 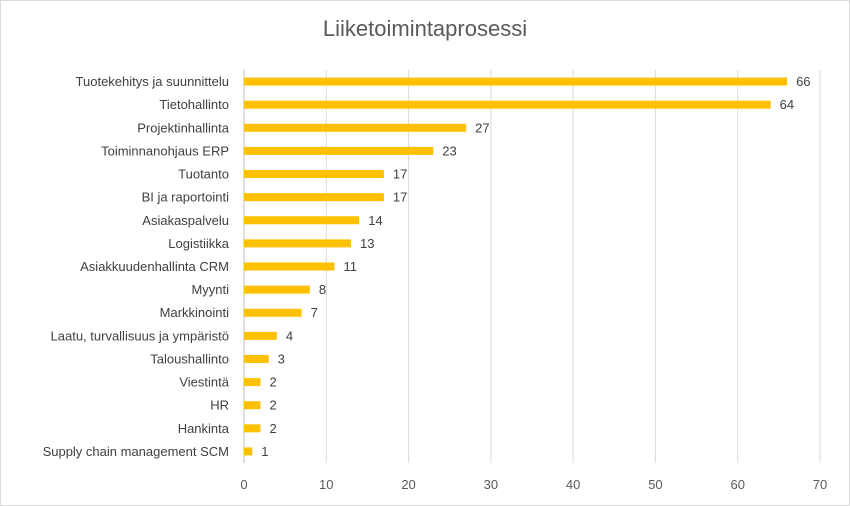 I want to click on data-label: 3, so click(x=281, y=358).